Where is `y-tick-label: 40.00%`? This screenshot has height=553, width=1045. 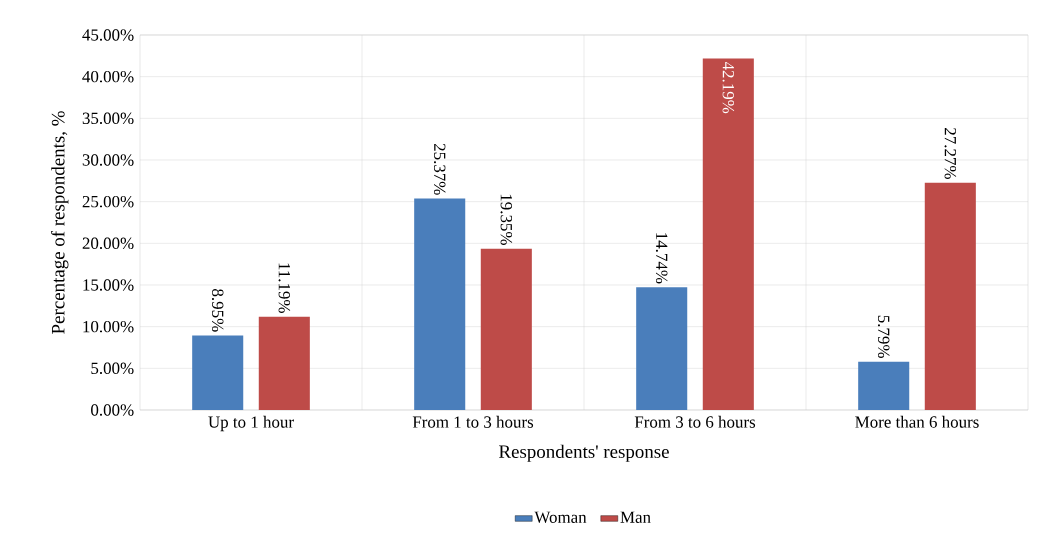
y-tick-label: 40.00% is located at coordinates (108, 76).